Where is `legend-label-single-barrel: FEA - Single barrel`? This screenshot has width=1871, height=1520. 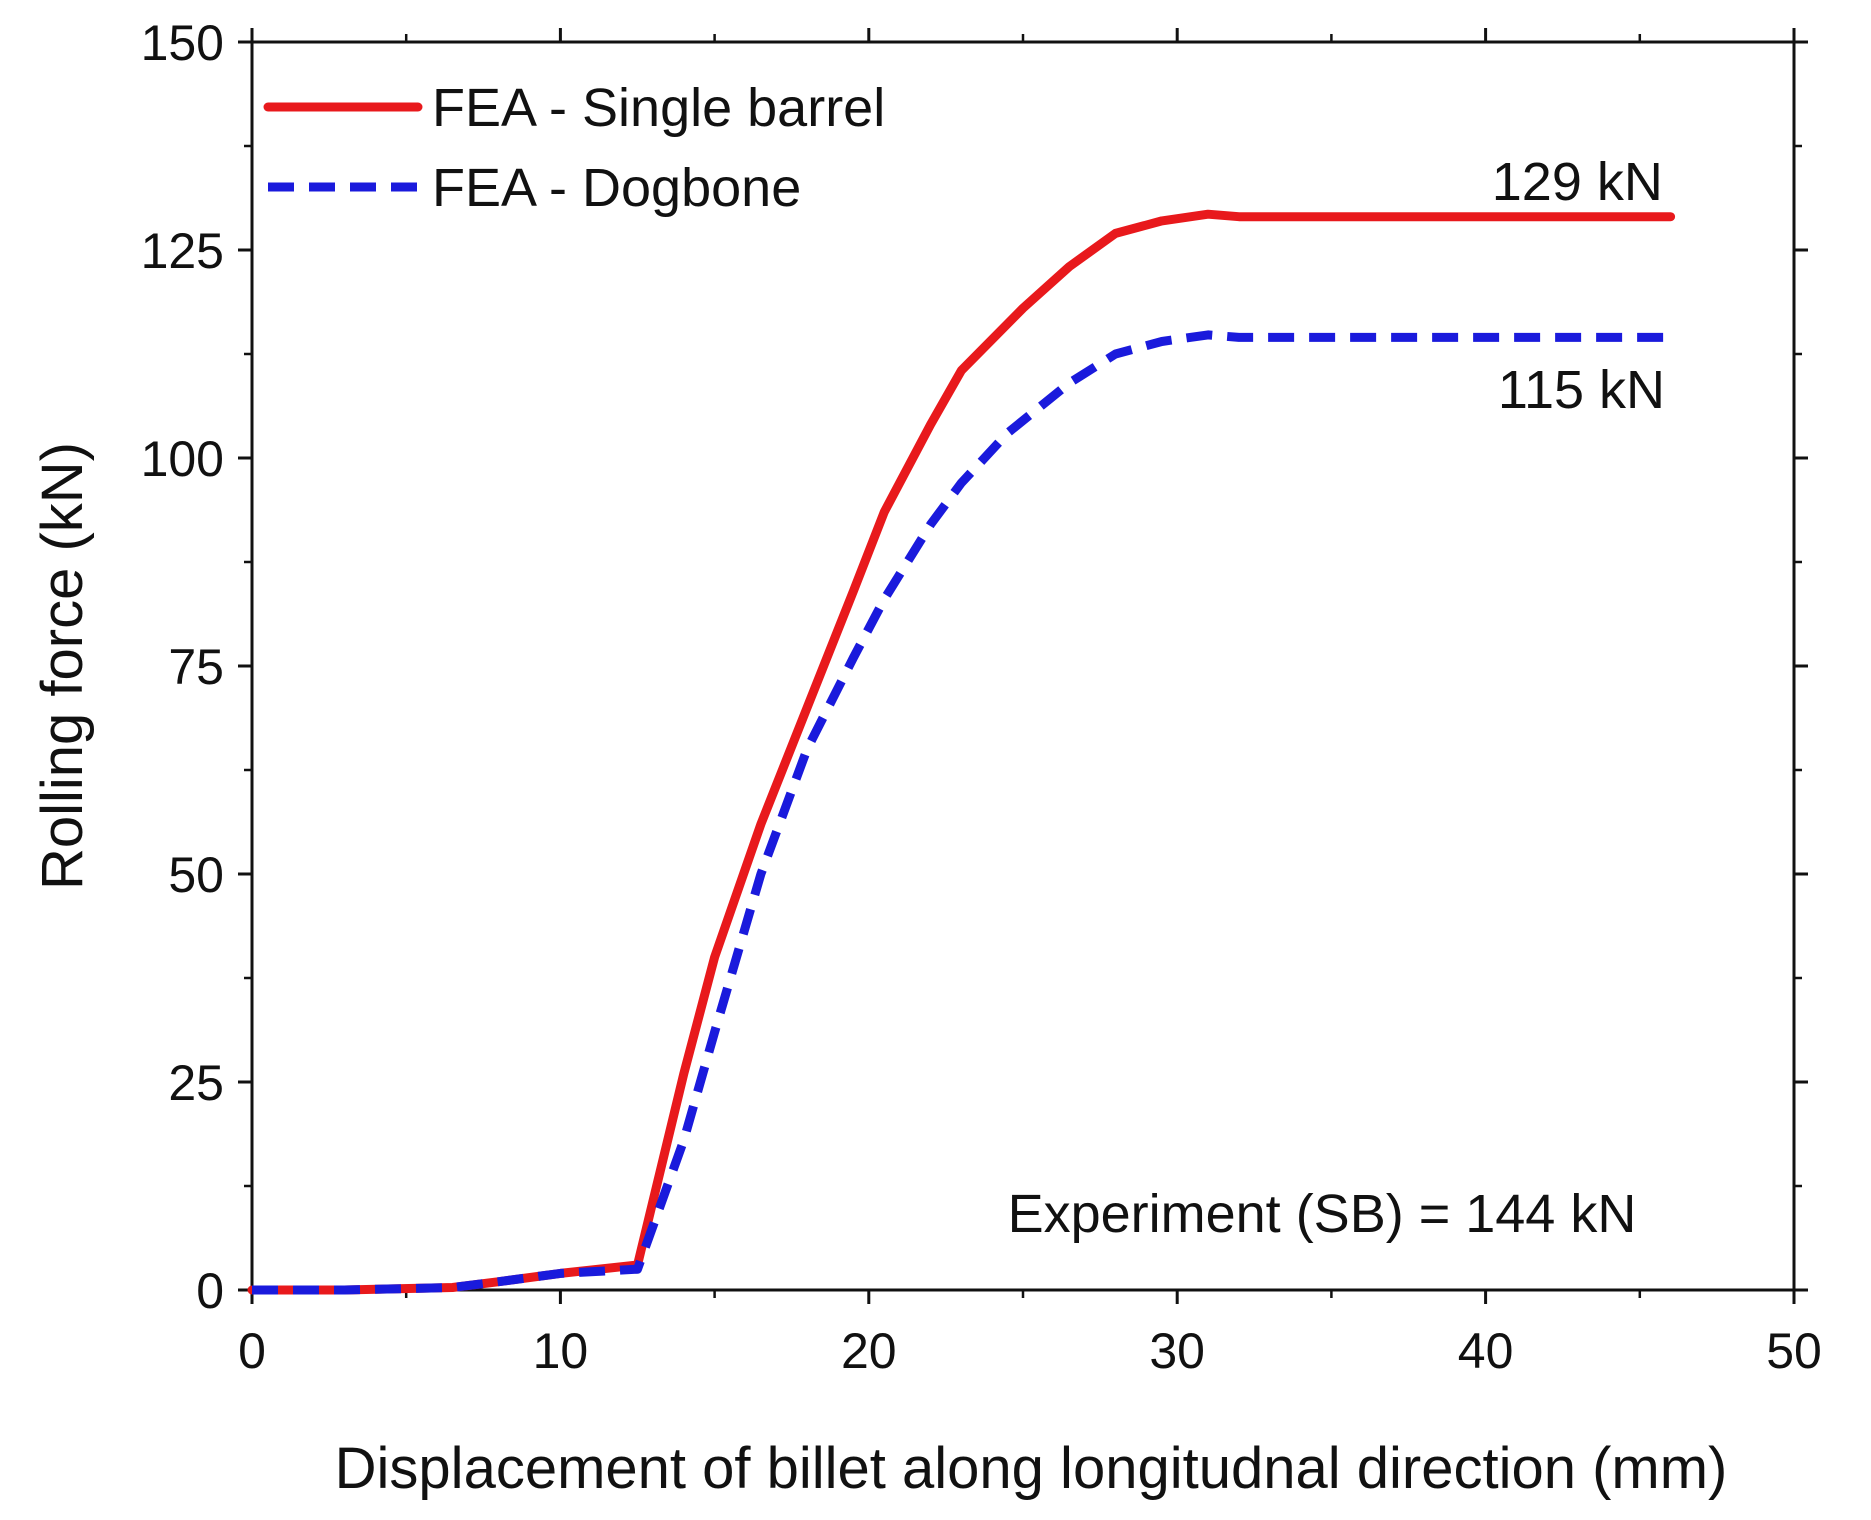 legend-label-single-barrel: FEA - Single barrel is located at coordinates (658, 108).